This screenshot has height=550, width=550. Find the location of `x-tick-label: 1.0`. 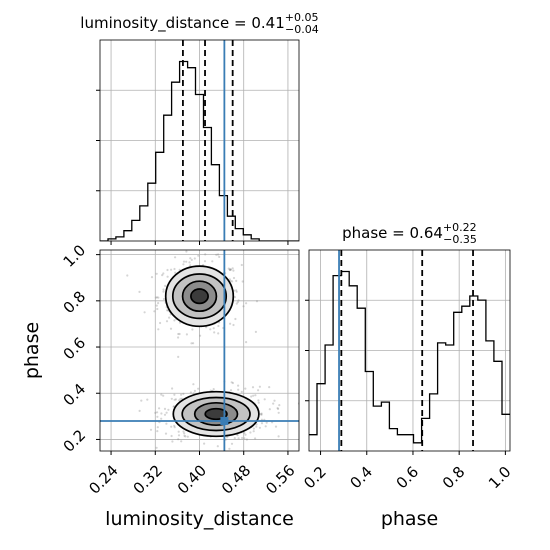

x-tick-label: 1.0 is located at coordinates (500, 478).